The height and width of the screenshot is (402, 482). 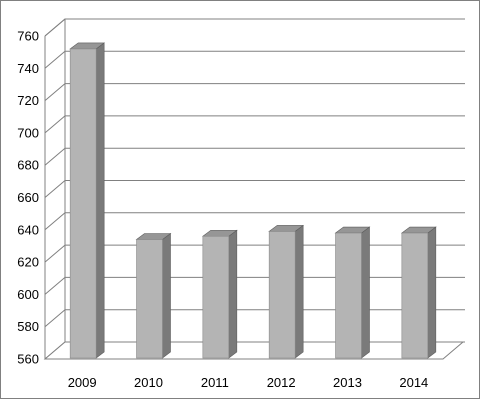 What do you see at coordinates (28, 294) in the screenshot?
I see `y-tick-label: 600` at bounding box center [28, 294].